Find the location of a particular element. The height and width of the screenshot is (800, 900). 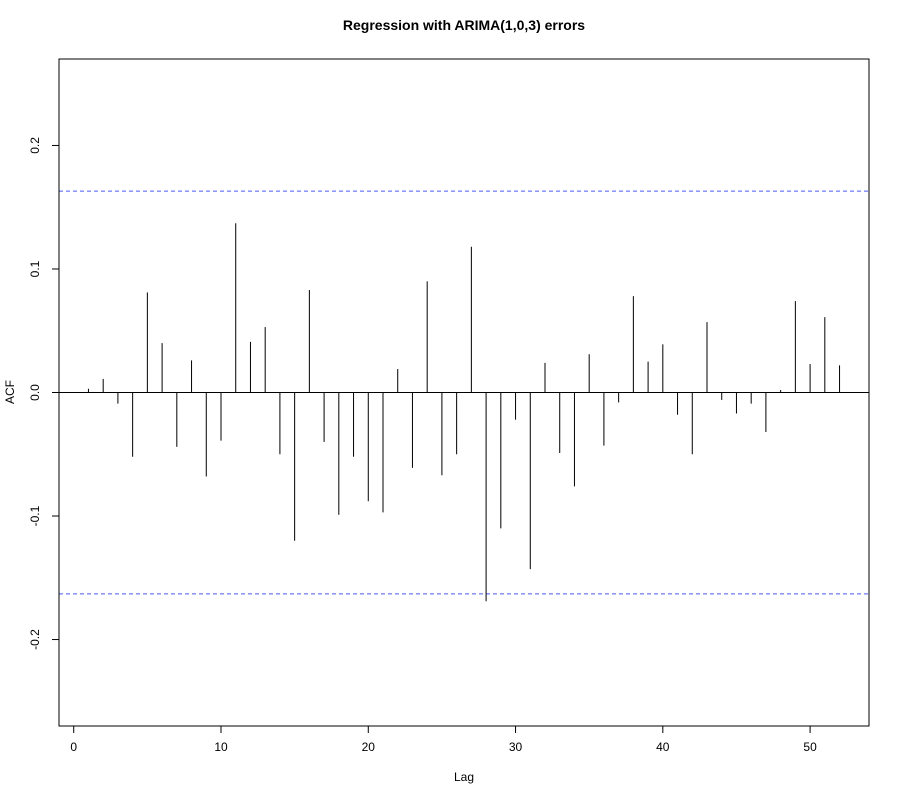

y-tick-label: 0.1 is located at coordinates (35, 268).